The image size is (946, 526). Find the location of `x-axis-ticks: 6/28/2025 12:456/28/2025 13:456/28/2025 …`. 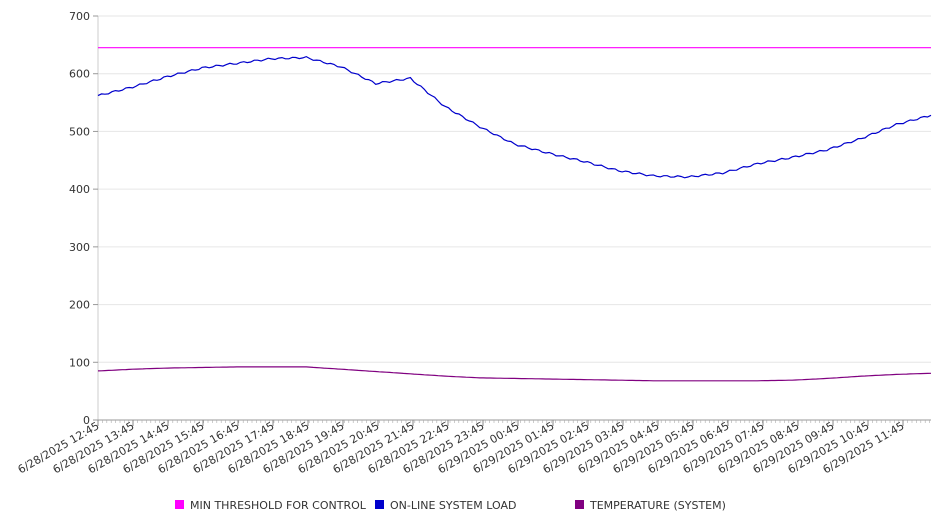

x-axis-ticks: 6/28/2025 12:456/28/2025 13:456/28/2025 … is located at coordinates (473, 447).